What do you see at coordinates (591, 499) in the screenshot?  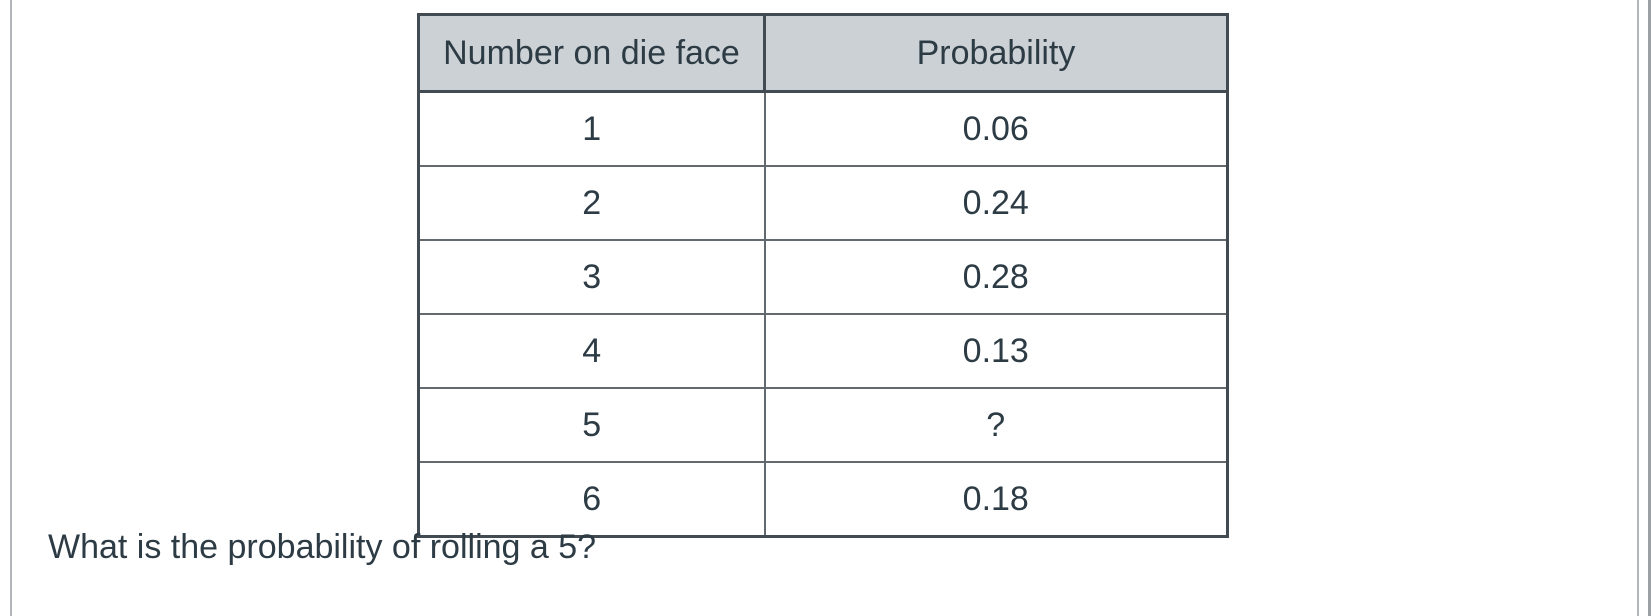 I see `die-face-cell: 6` at bounding box center [591, 499].